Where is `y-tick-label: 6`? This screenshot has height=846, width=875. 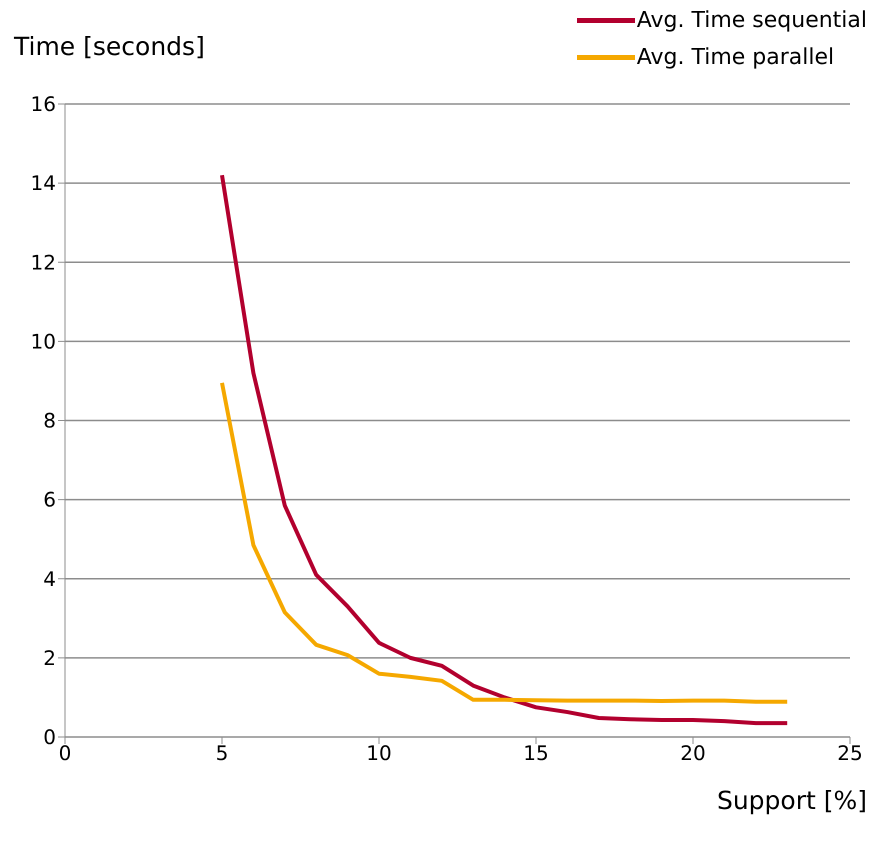
y-tick-label: 6 is located at coordinates (49, 500).